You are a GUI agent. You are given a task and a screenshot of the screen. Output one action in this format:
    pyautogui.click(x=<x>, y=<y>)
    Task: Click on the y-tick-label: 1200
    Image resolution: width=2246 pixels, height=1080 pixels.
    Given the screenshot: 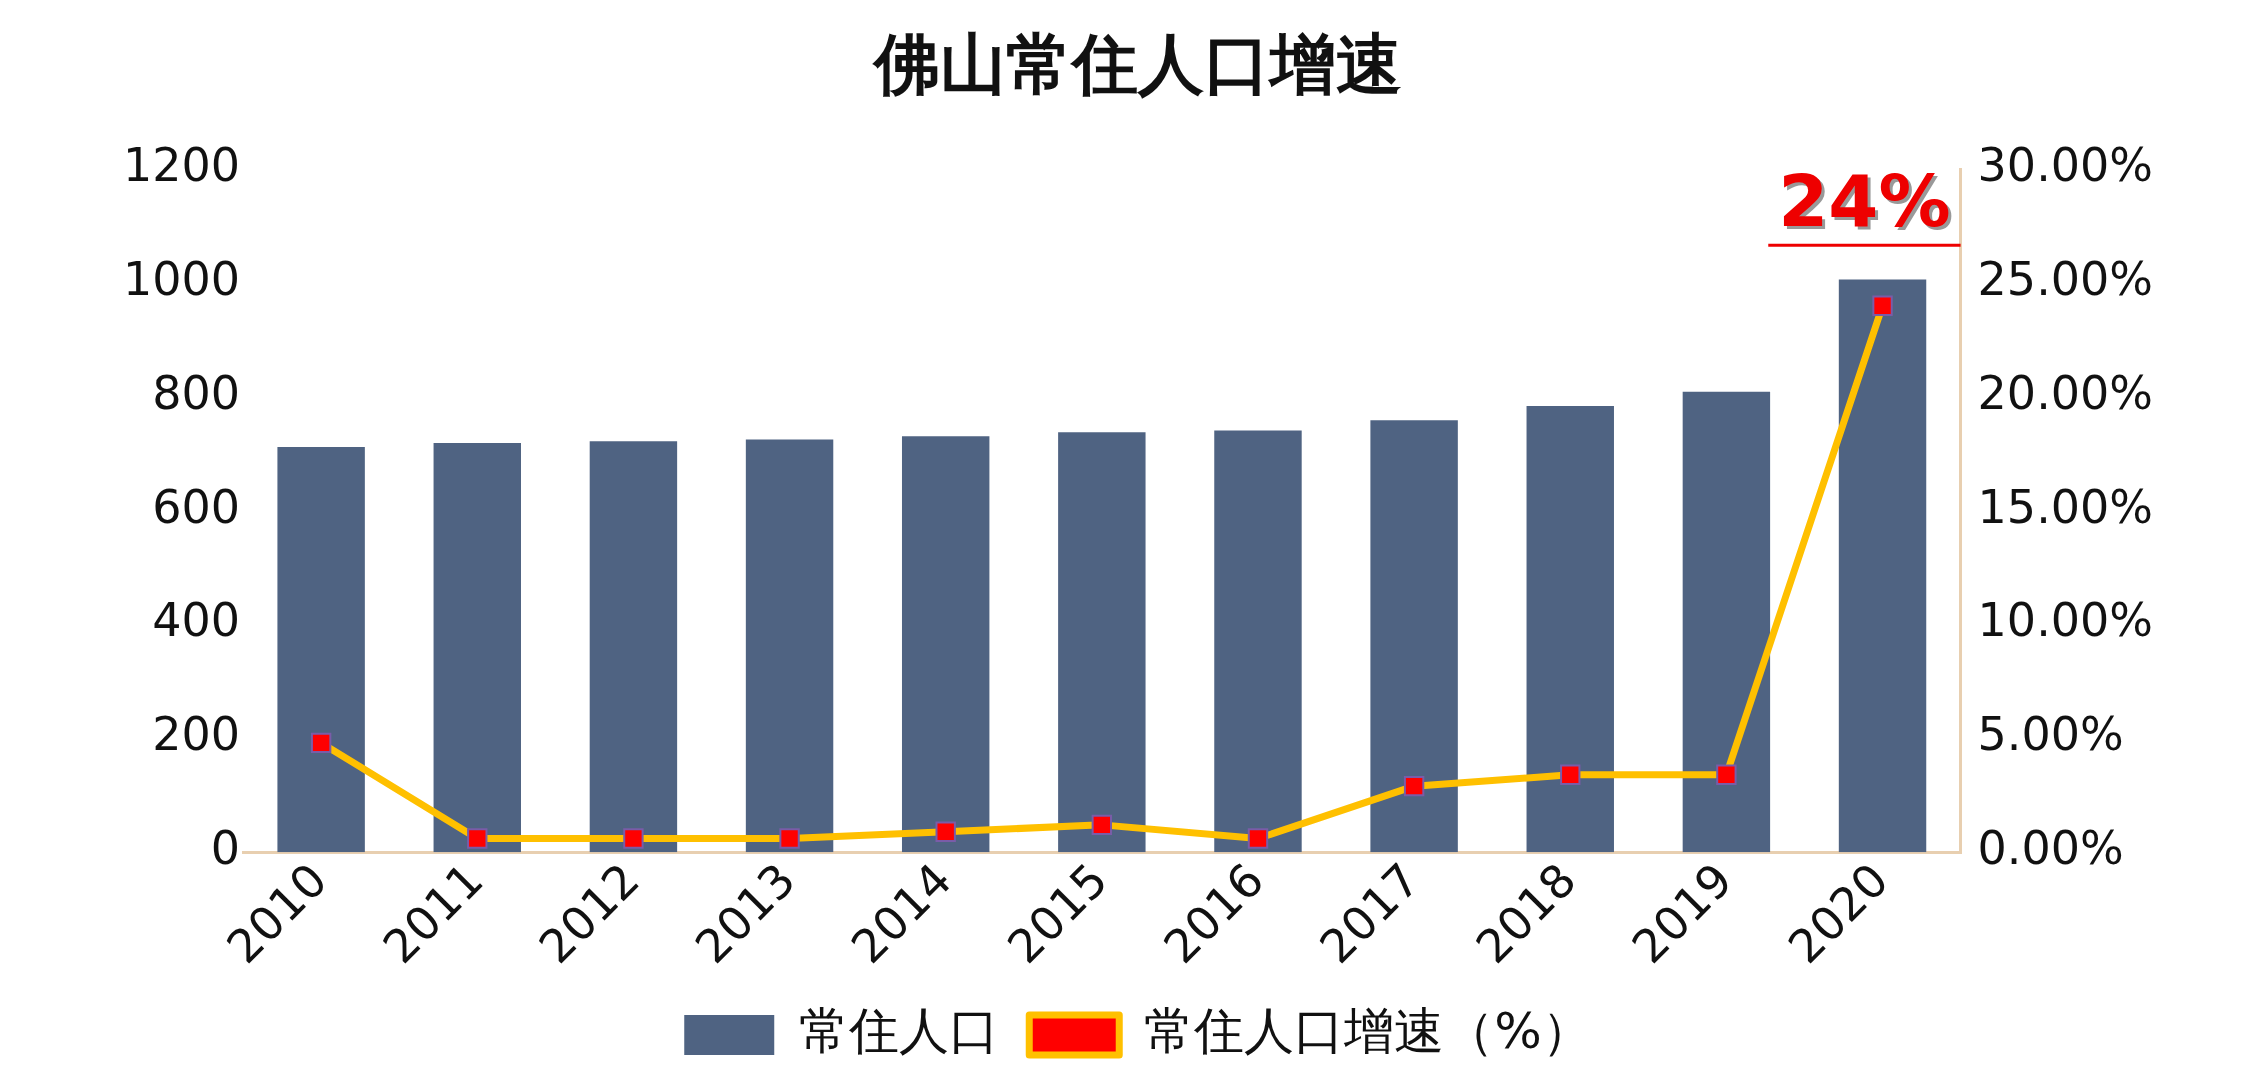 What is the action you would take?
    pyautogui.click(x=181, y=165)
    